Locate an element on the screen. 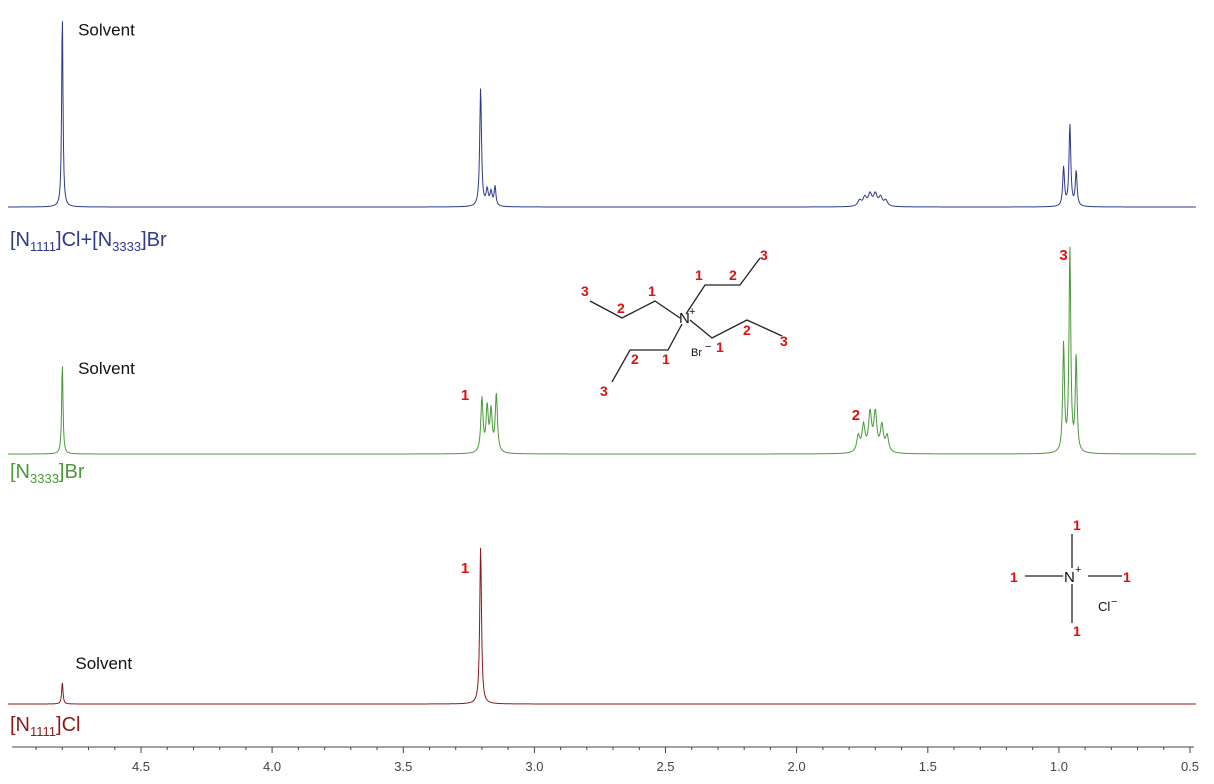  x-tick-label: 4.0 is located at coordinates (272, 766).